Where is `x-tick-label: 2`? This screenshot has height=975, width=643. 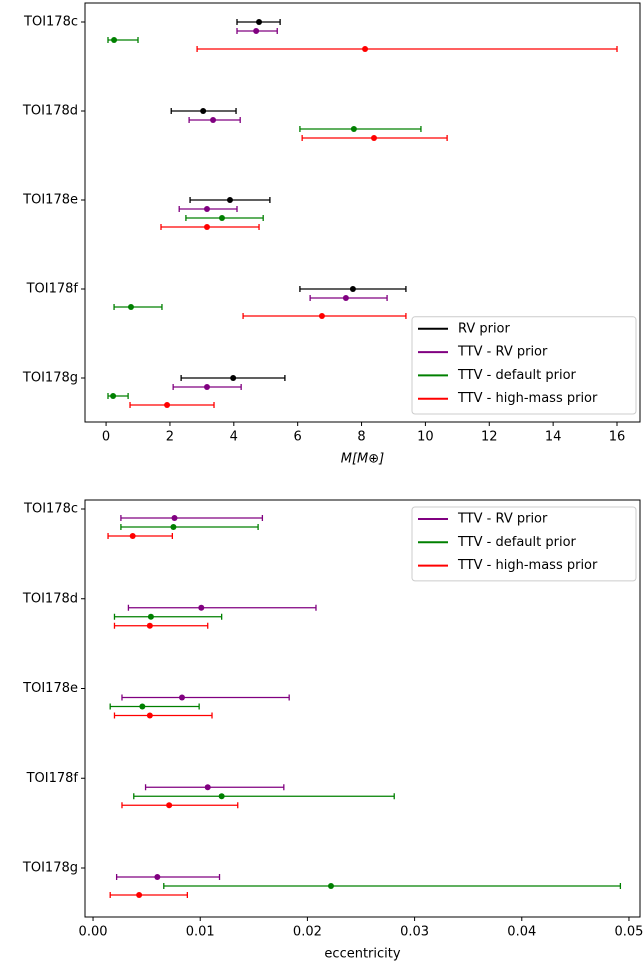 x-tick-label: 2 is located at coordinates (170, 437).